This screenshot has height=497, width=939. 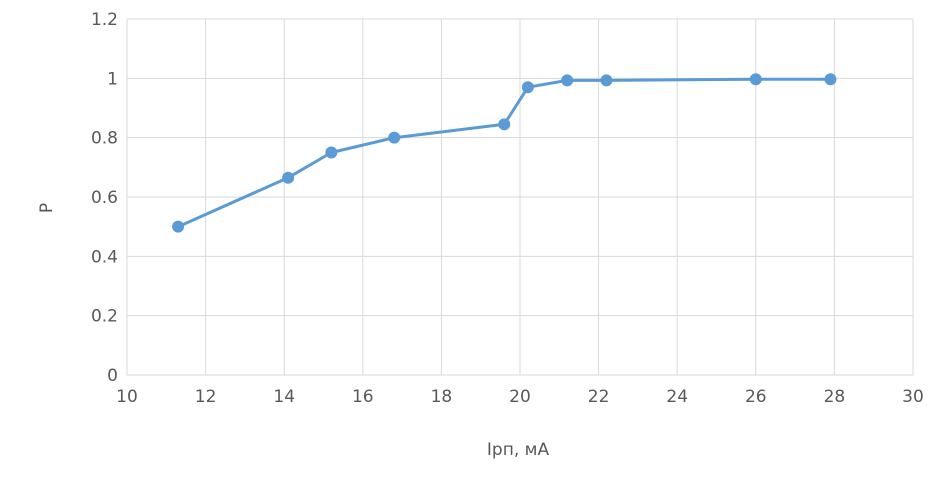 I want to click on x-axis-tick-labels: 10 12 14 16 18 20 22 24 26 28 30, so click(x=520, y=397).